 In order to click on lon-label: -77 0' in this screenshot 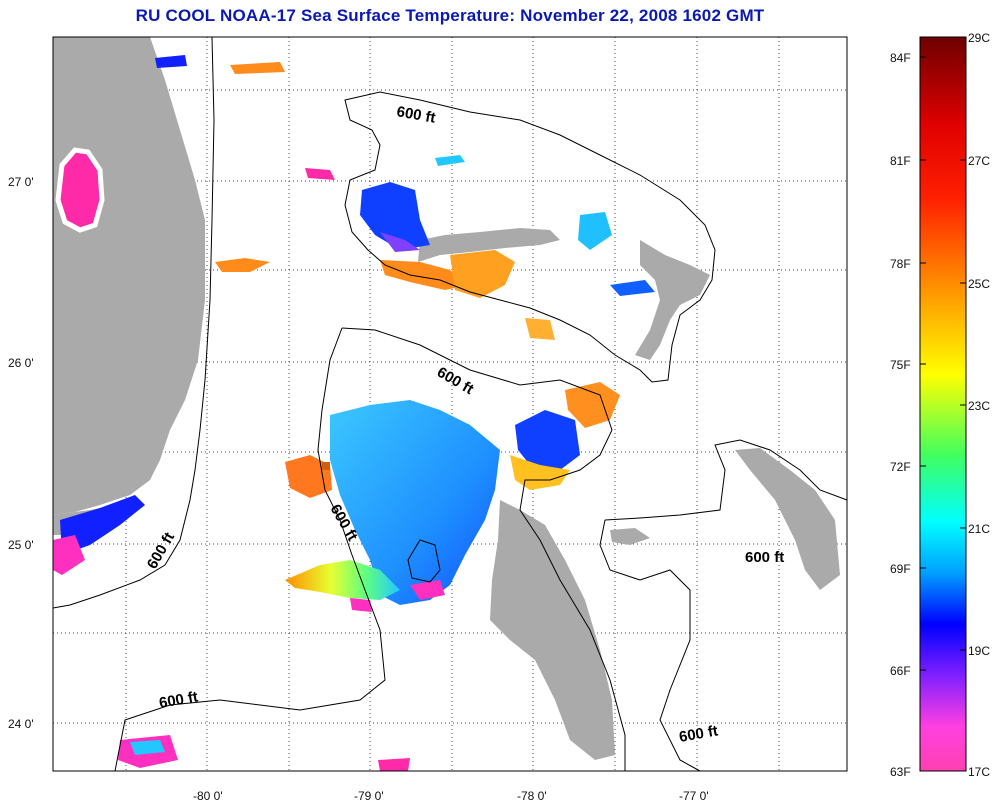, I will do `click(694, 796)`.